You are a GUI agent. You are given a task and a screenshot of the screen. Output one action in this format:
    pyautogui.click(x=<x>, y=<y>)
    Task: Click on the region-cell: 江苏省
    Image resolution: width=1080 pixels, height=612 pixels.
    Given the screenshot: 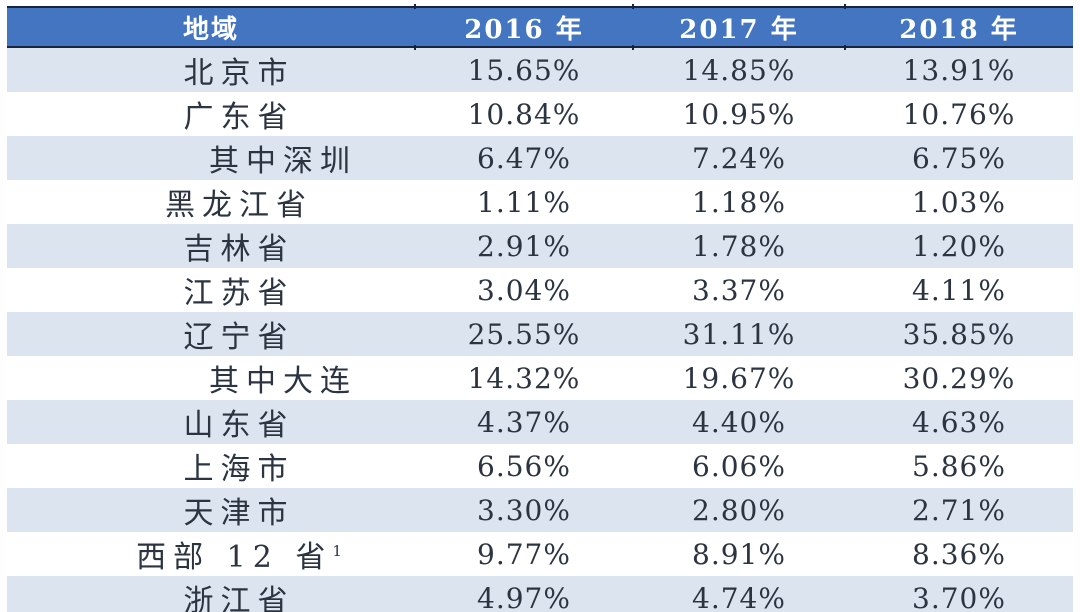 What is the action you would take?
    pyautogui.click(x=211, y=290)
    